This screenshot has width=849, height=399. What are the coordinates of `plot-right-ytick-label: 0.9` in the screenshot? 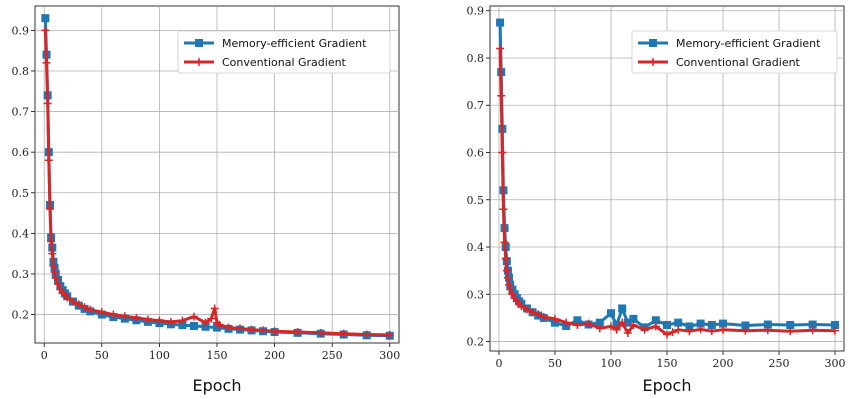 It's located at (476, 11).